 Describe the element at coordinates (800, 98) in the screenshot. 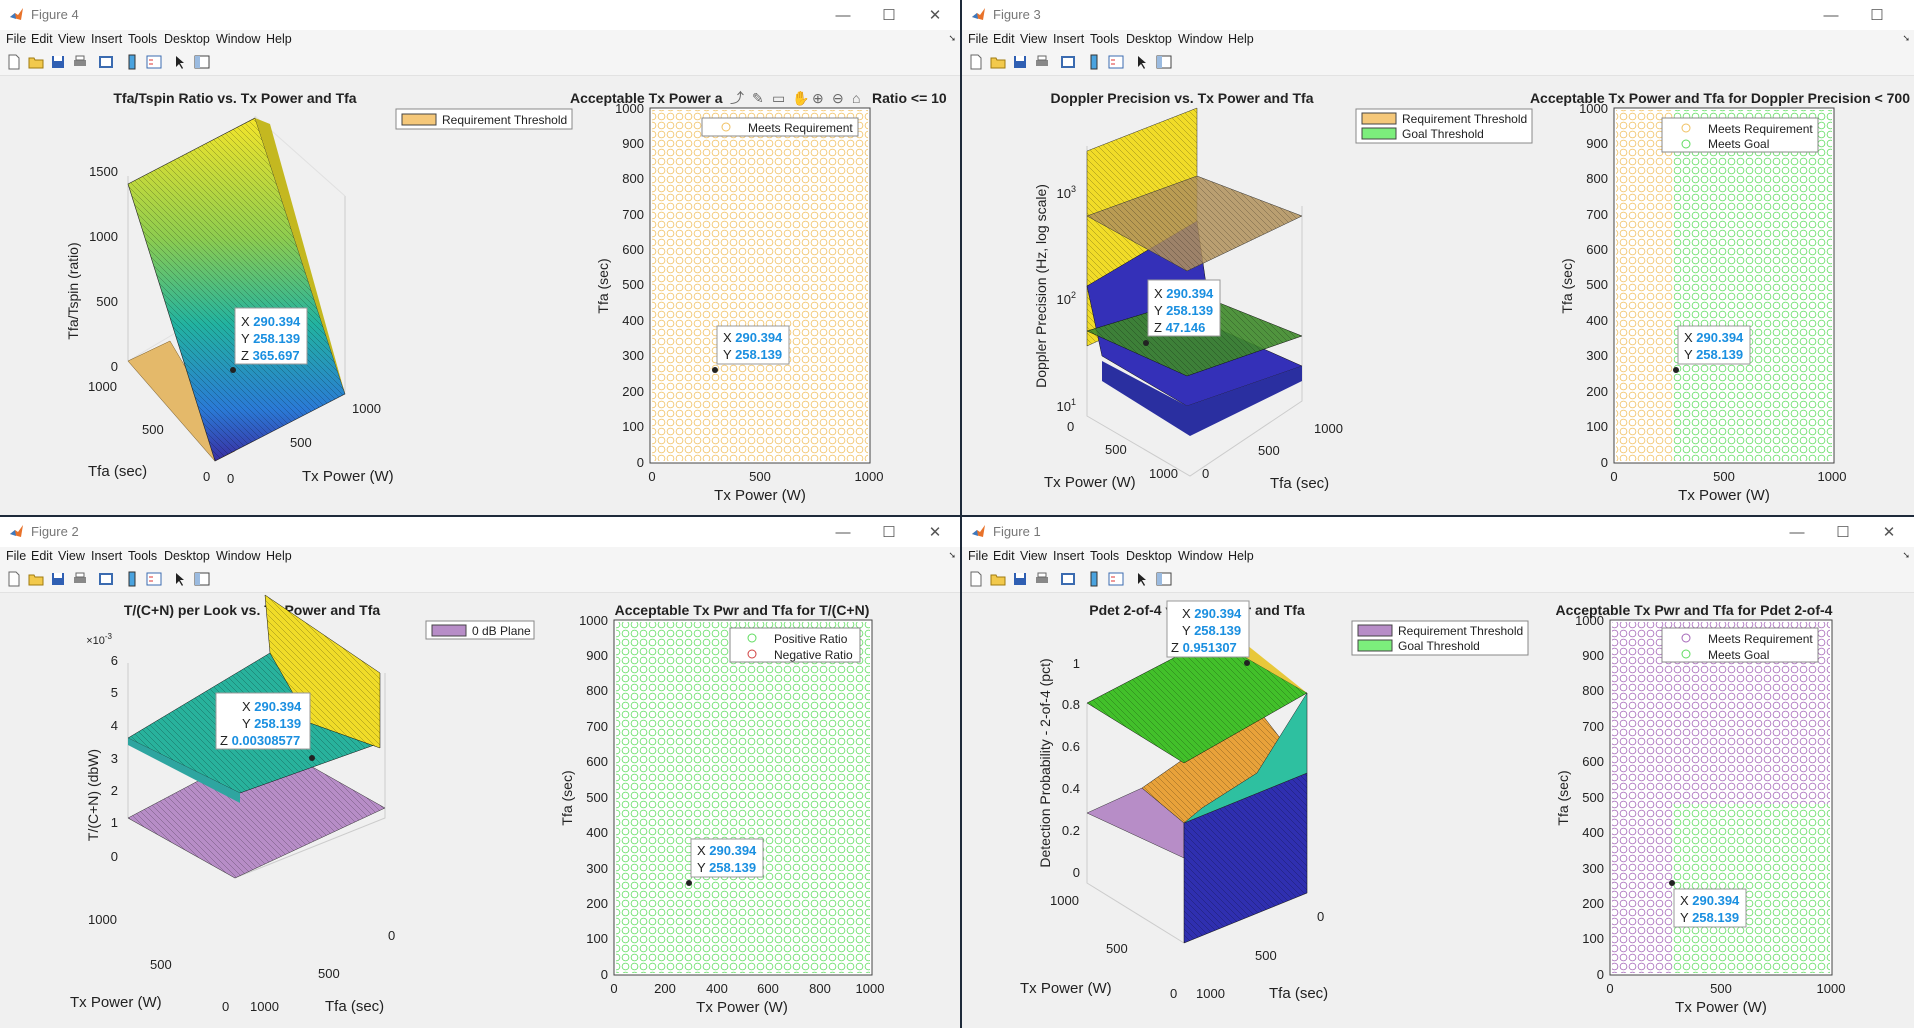

I see `pan-icon: ✋` at that location.